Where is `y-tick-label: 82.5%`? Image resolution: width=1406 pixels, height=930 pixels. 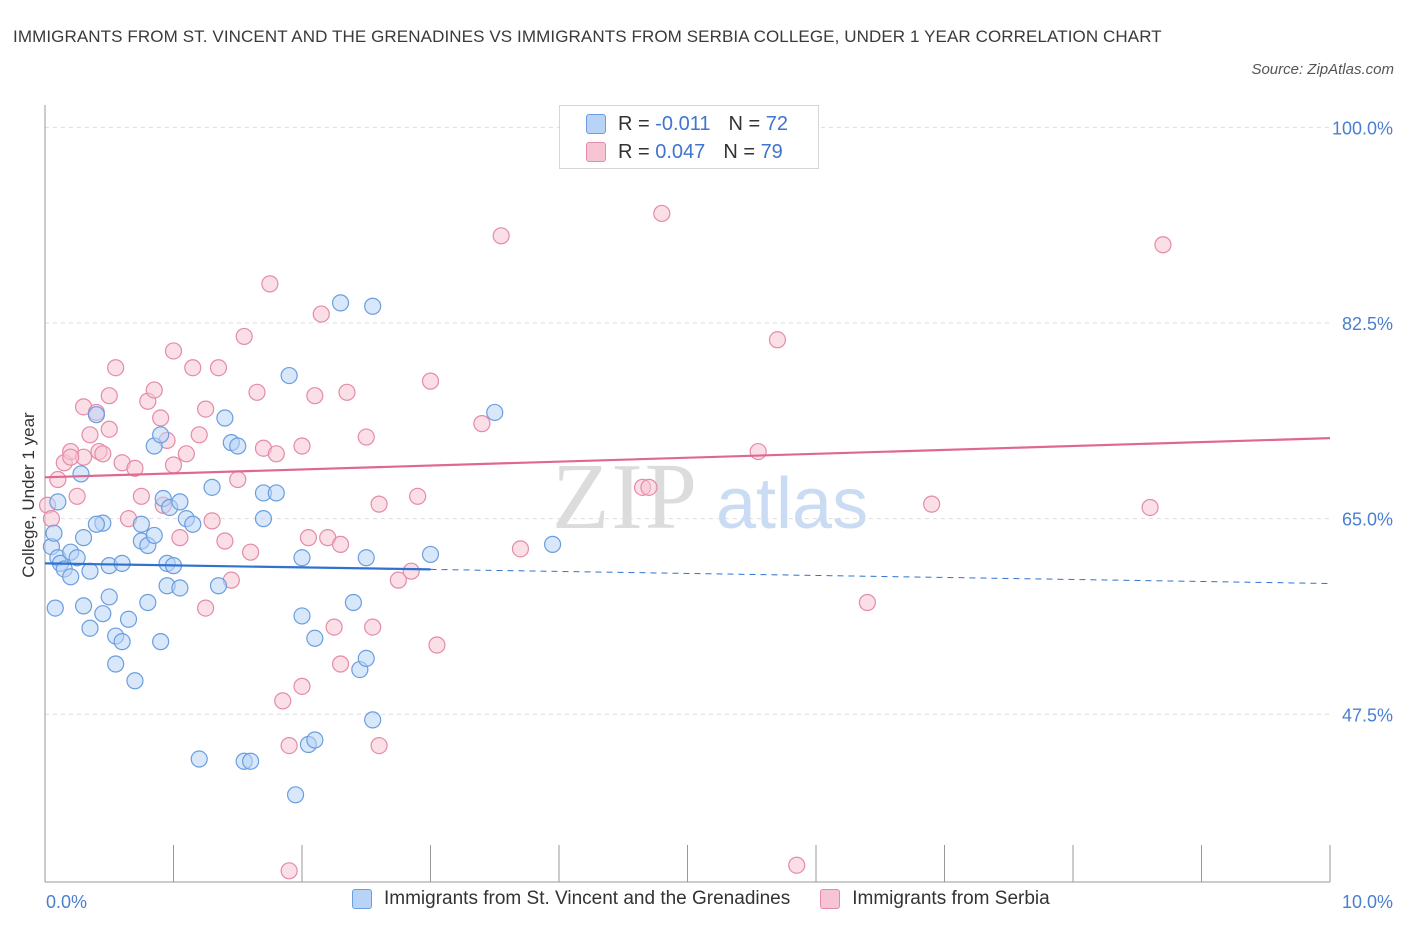 y-tick-label: 82.5% is located at coordinates (1367, 324).